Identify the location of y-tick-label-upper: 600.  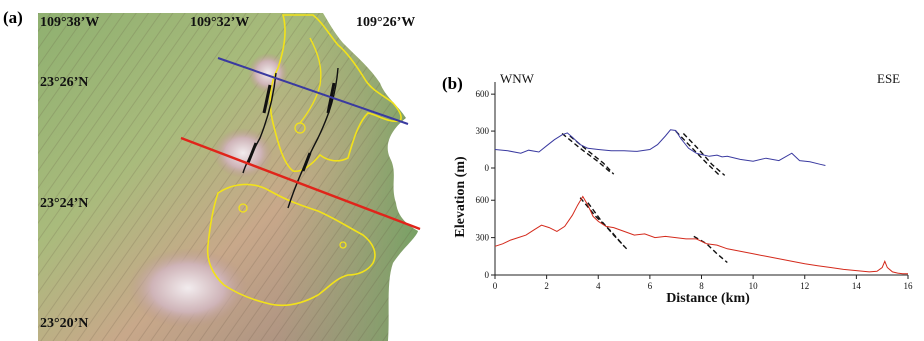
(483, 94).